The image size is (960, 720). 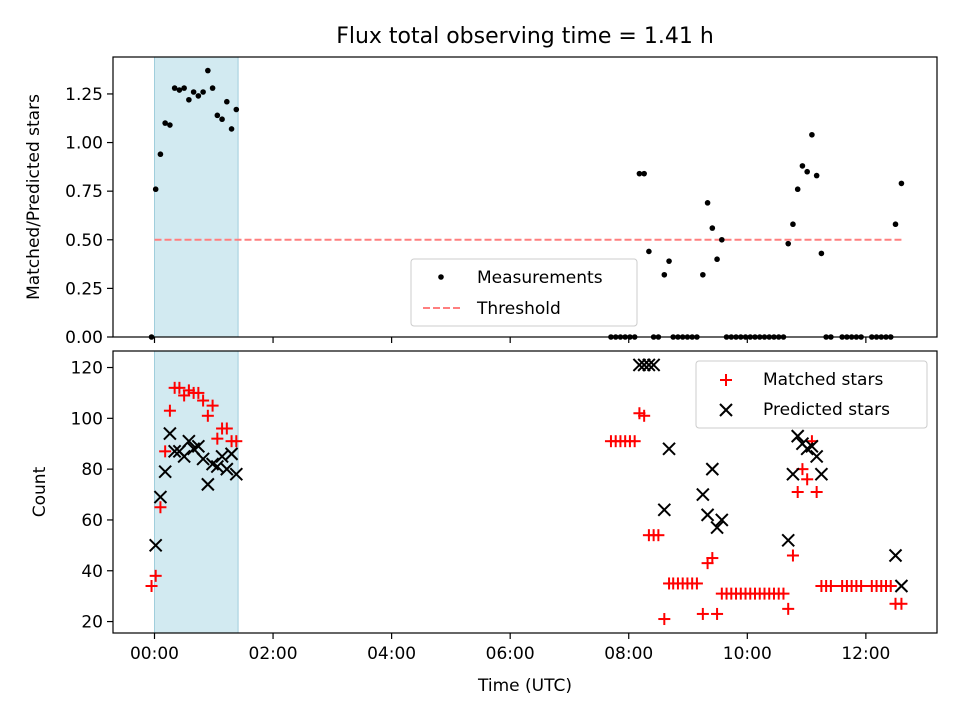 What do you see at coordinates (84, 241) in the screenshot?
I see `top-y-tick-label: 0.50` at bounding box center [84, 241].